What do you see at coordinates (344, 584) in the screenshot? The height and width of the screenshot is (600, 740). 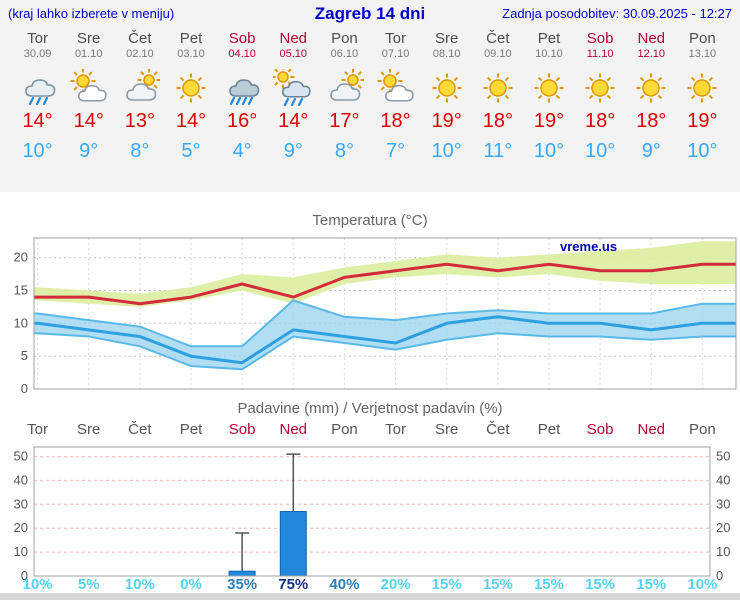 I see `precip-probability: 40%` at bounding box center [344, 584].